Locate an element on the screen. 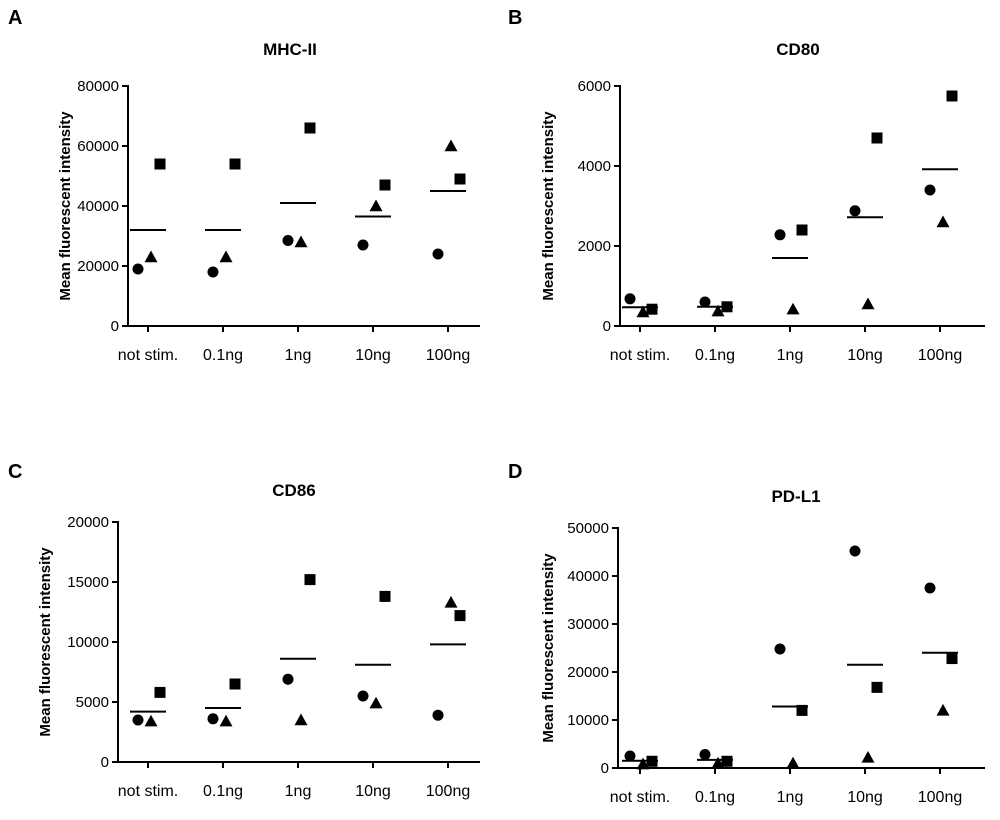  y-tick-label: 30000 is located at coordinates (588, 624).